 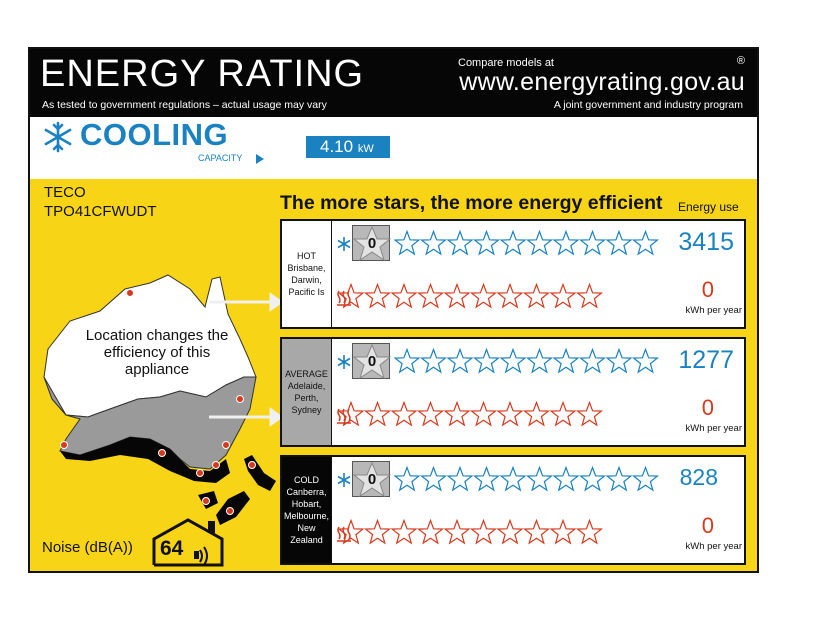 What do you see at coordinates (306, 292) in the screenshot?
I see `zone-place: Pacific Is` at bounding box center [306, 292].